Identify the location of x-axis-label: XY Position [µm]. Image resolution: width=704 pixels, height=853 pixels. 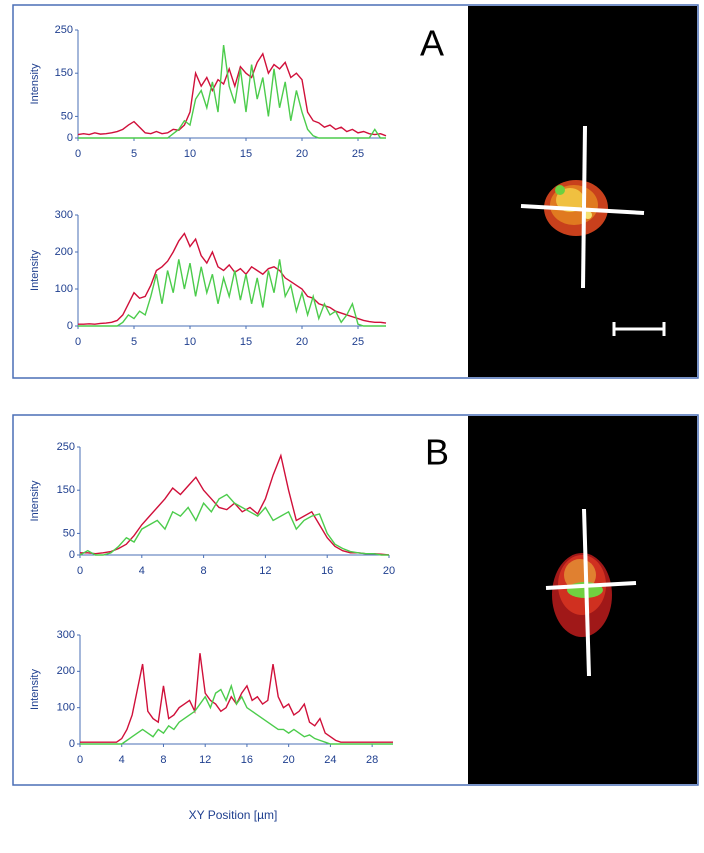
(233, 815).